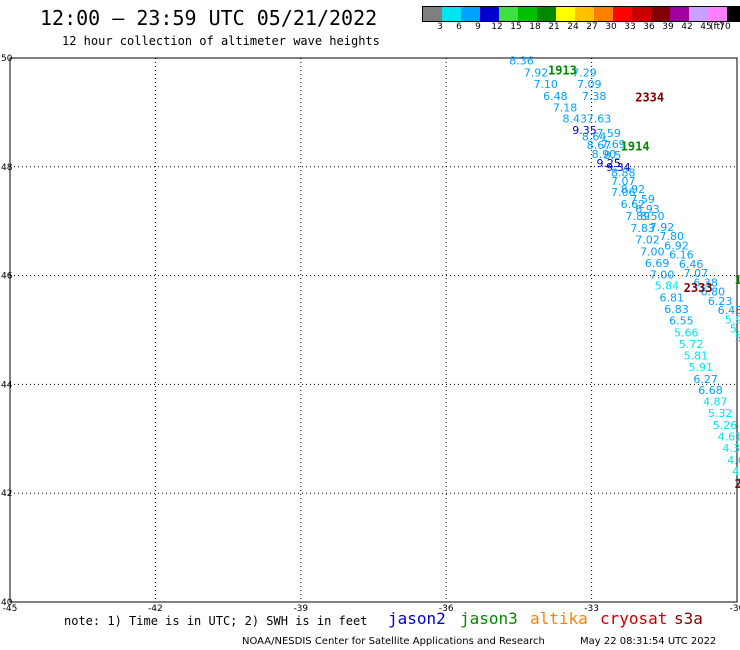 The image size is (740, 650). Describe the element at coordinates (725, 425) in the screenshot. I see `wave-height-value: 5.26` at that location.